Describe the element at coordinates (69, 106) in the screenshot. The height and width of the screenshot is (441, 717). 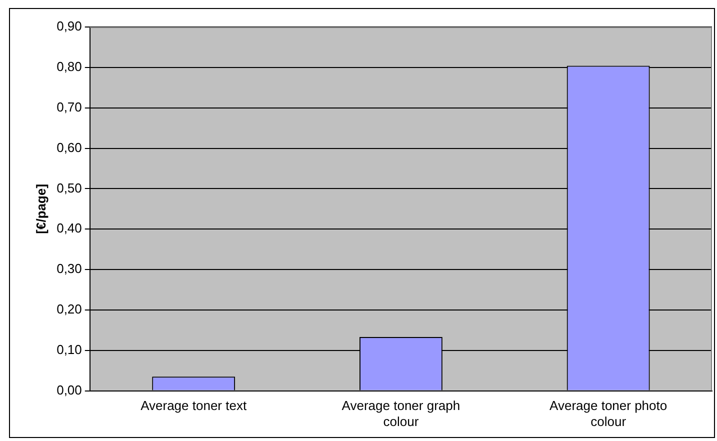
I see `y-tick-label: 0,70` at that location.